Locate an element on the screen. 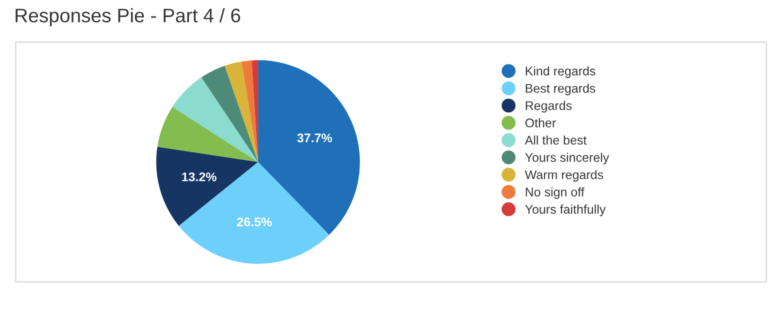 This screenshot has width=782, height=324. chart-title: Responses Pie - Part 4 / 6 is located at coordinates (128, 17).